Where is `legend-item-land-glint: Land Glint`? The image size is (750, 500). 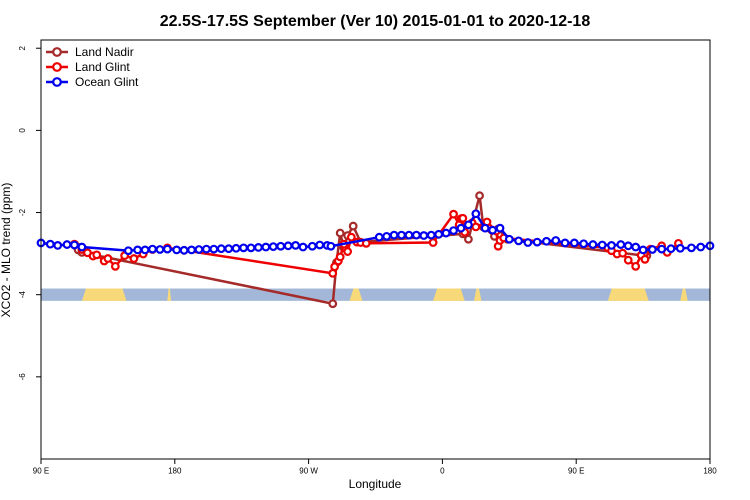
legend-item-land-glint: Land Glint is located at coordinates (88, 67).